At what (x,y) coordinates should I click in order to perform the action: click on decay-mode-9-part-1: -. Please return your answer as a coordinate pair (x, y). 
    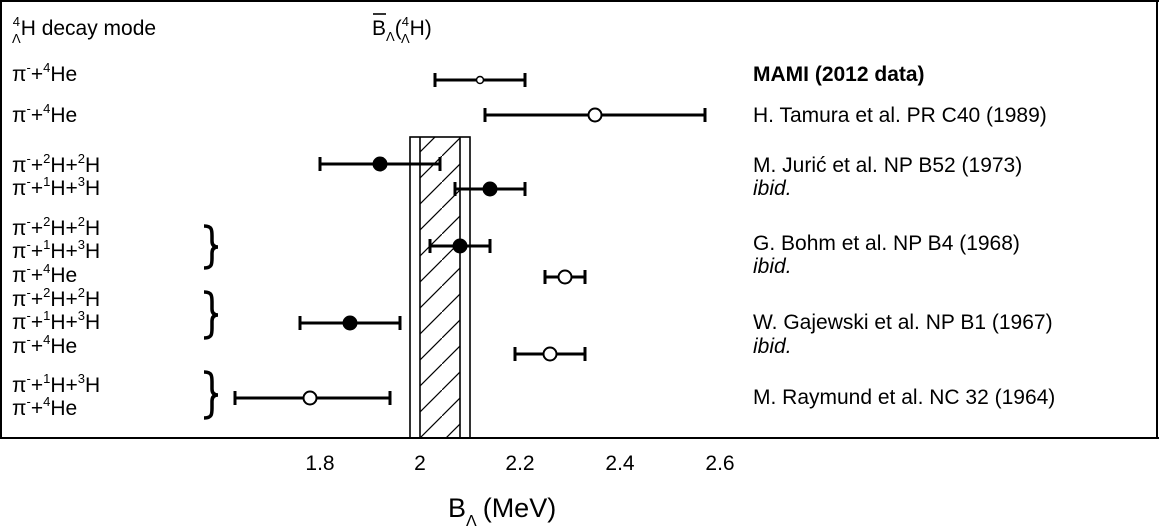
    Looking at the image, I should click on (29, 339).